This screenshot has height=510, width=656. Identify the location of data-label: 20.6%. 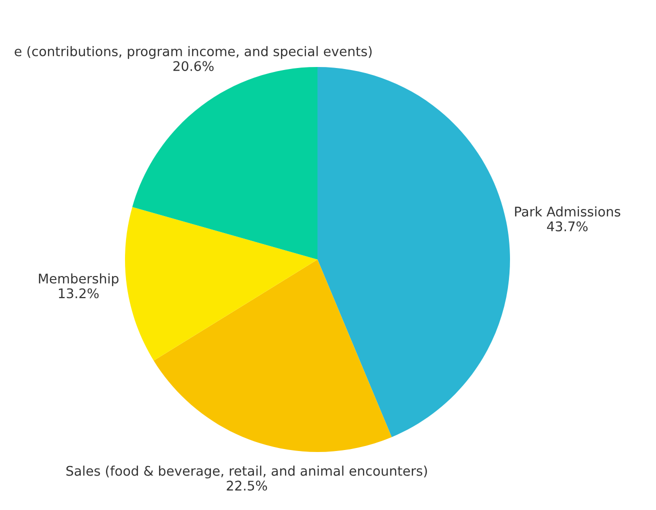
(193, 66).